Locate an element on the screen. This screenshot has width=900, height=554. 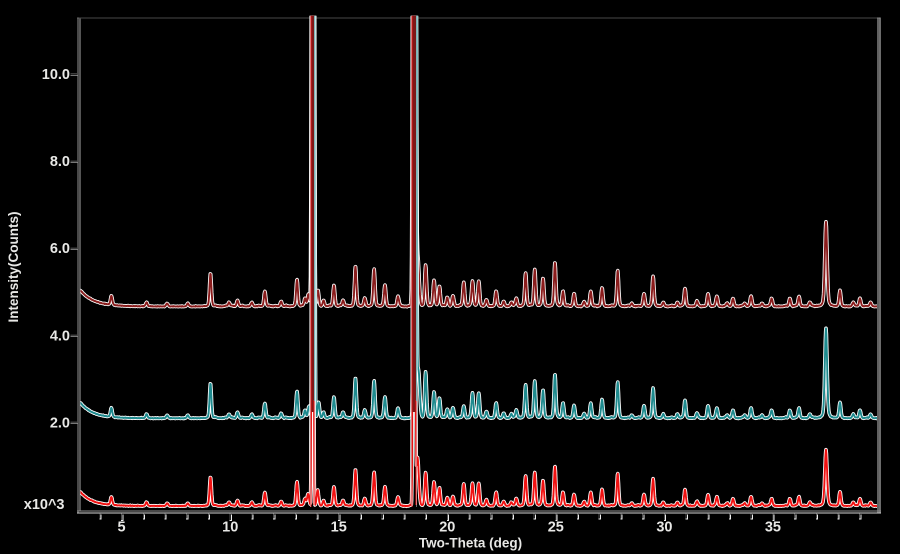
svg-text: 8.0 is located at coordinates (60, 162).